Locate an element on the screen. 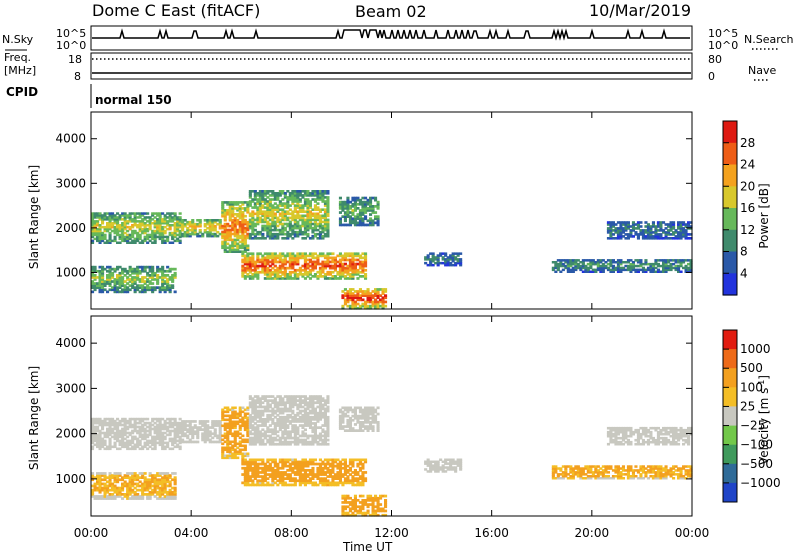 The height and width of the screenshot is (554, 800). nsearch-tick-top: 10^5 is located at coordinates (723, 33).